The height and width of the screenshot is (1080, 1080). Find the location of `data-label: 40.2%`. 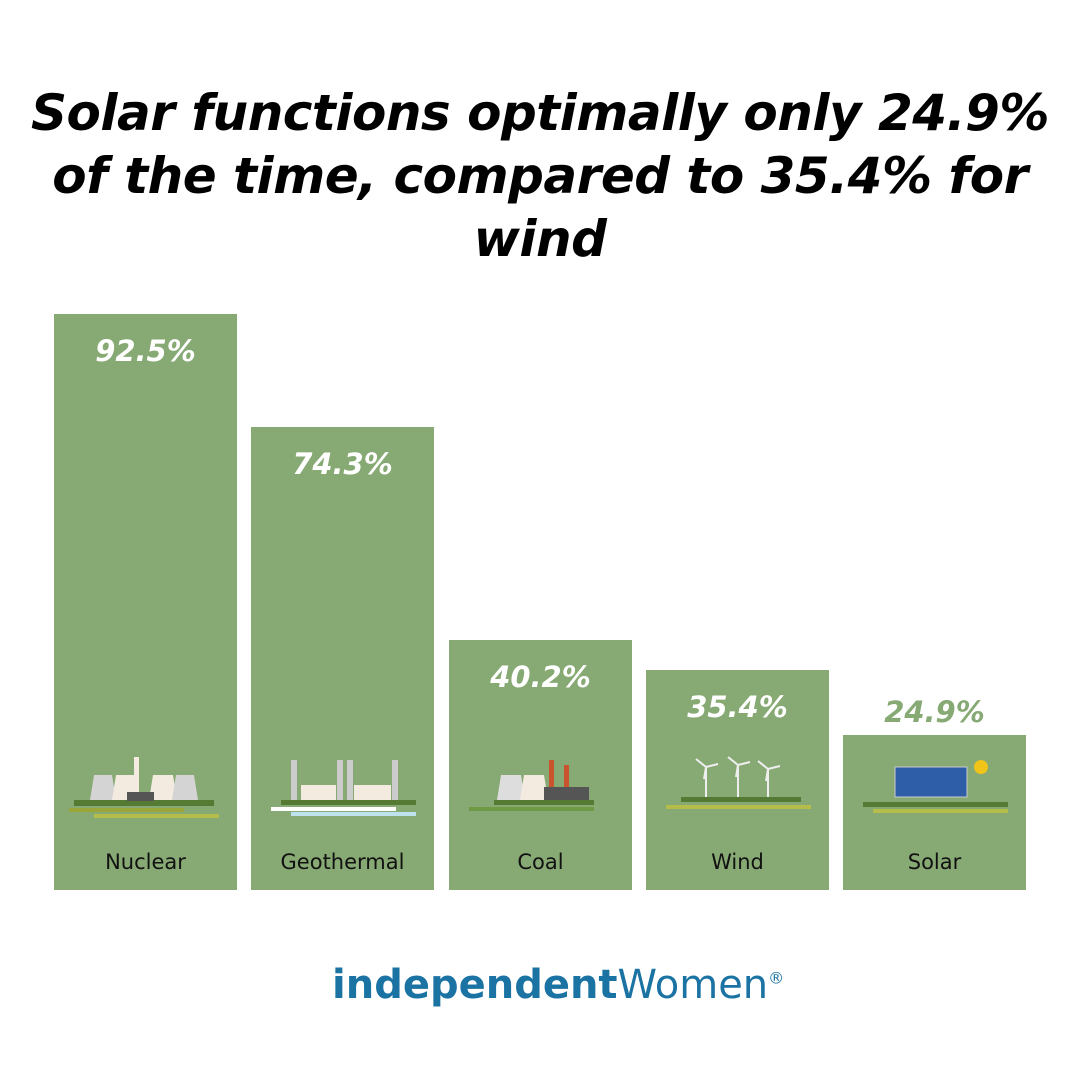

data-label: 40.2% is located at coordinates (540, 676).